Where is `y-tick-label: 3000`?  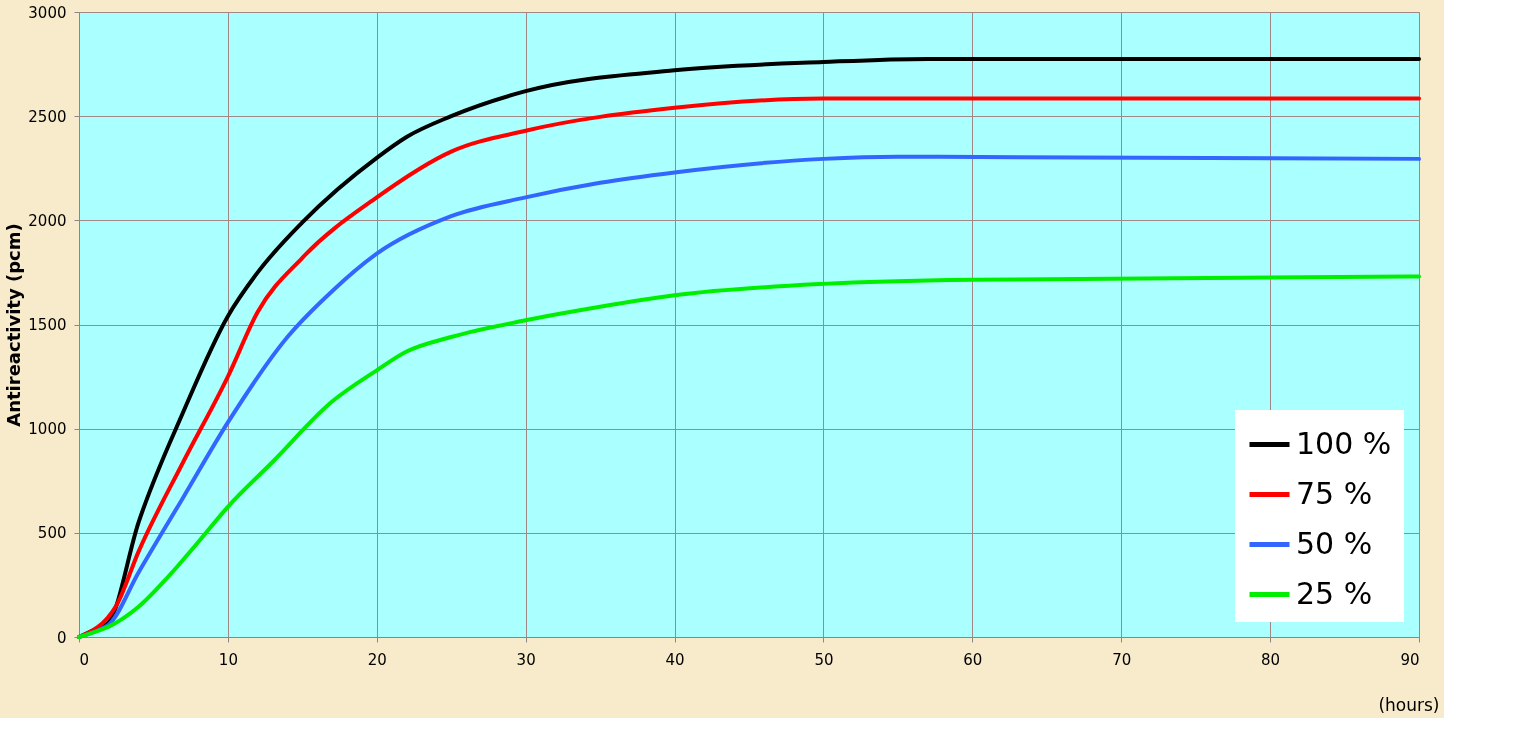 y-tick-label: 3000 is located at coordinates (47, 12).